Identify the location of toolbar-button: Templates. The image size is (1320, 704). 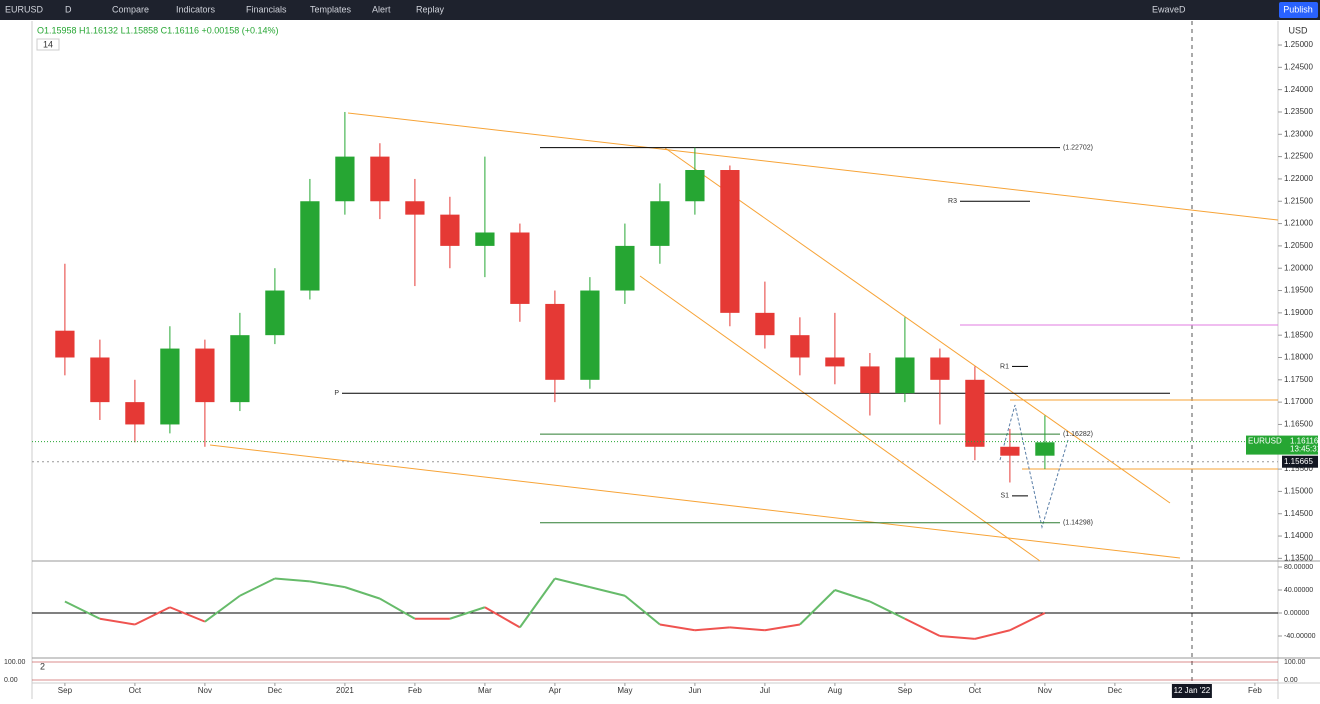
(331, 9).